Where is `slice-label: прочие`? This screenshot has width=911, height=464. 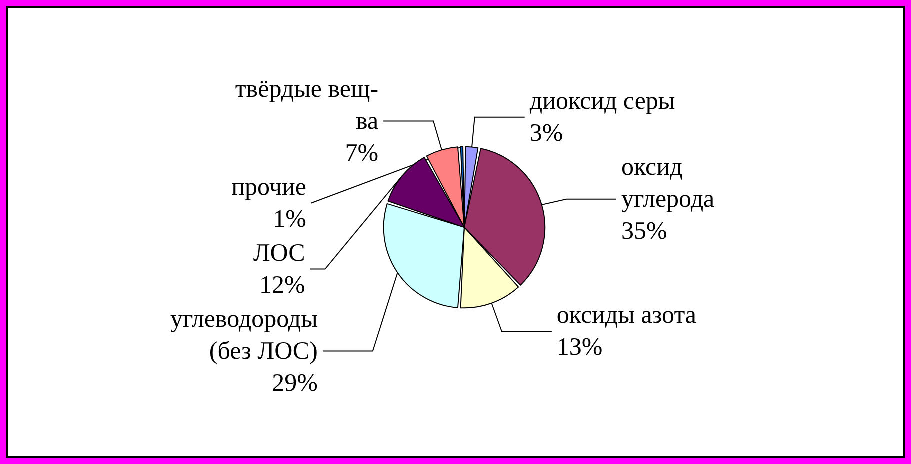
slice-label: прочие is located at coordinates (269, 187).